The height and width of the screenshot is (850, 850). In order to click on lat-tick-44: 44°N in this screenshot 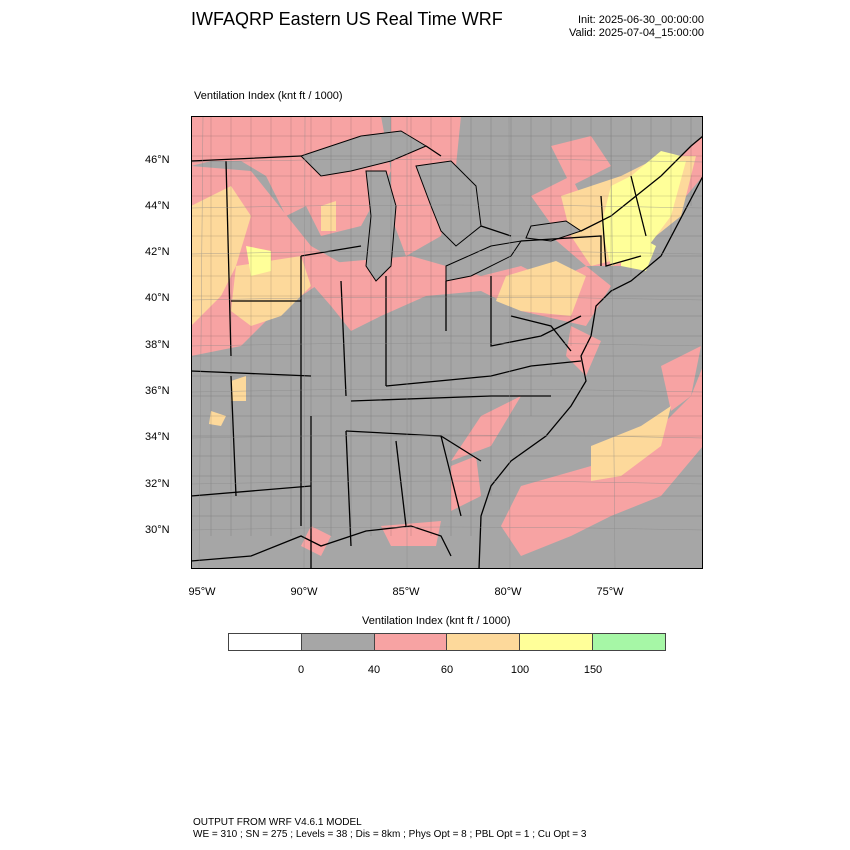, I will do `click(157, 206)`.